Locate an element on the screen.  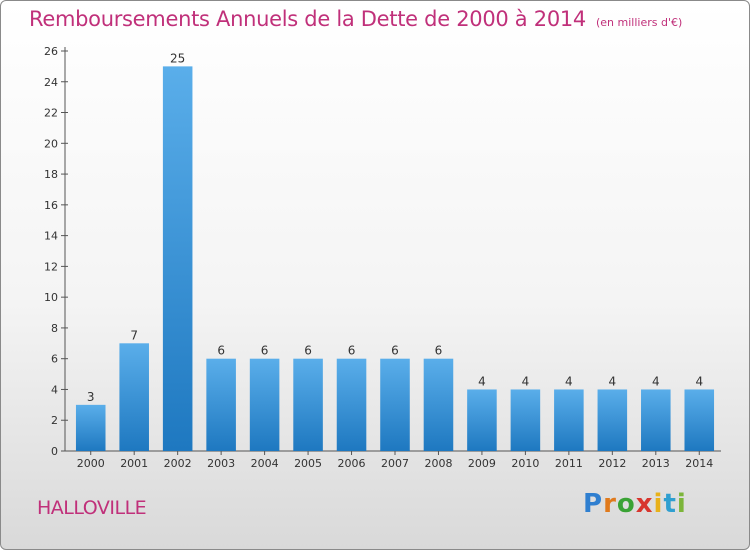
proxiti-logo: Proxiti is located at coordinates (635, 504).